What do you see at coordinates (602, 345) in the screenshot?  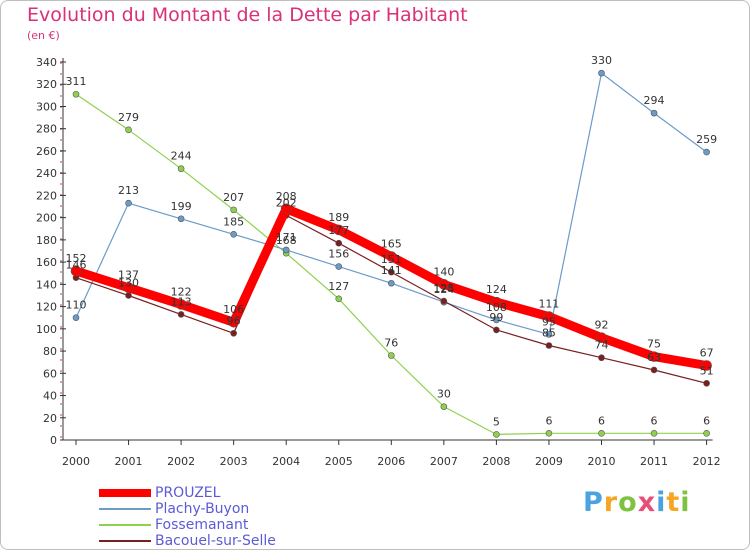 I see `data-label: 74` at bounding box center [602, 345].